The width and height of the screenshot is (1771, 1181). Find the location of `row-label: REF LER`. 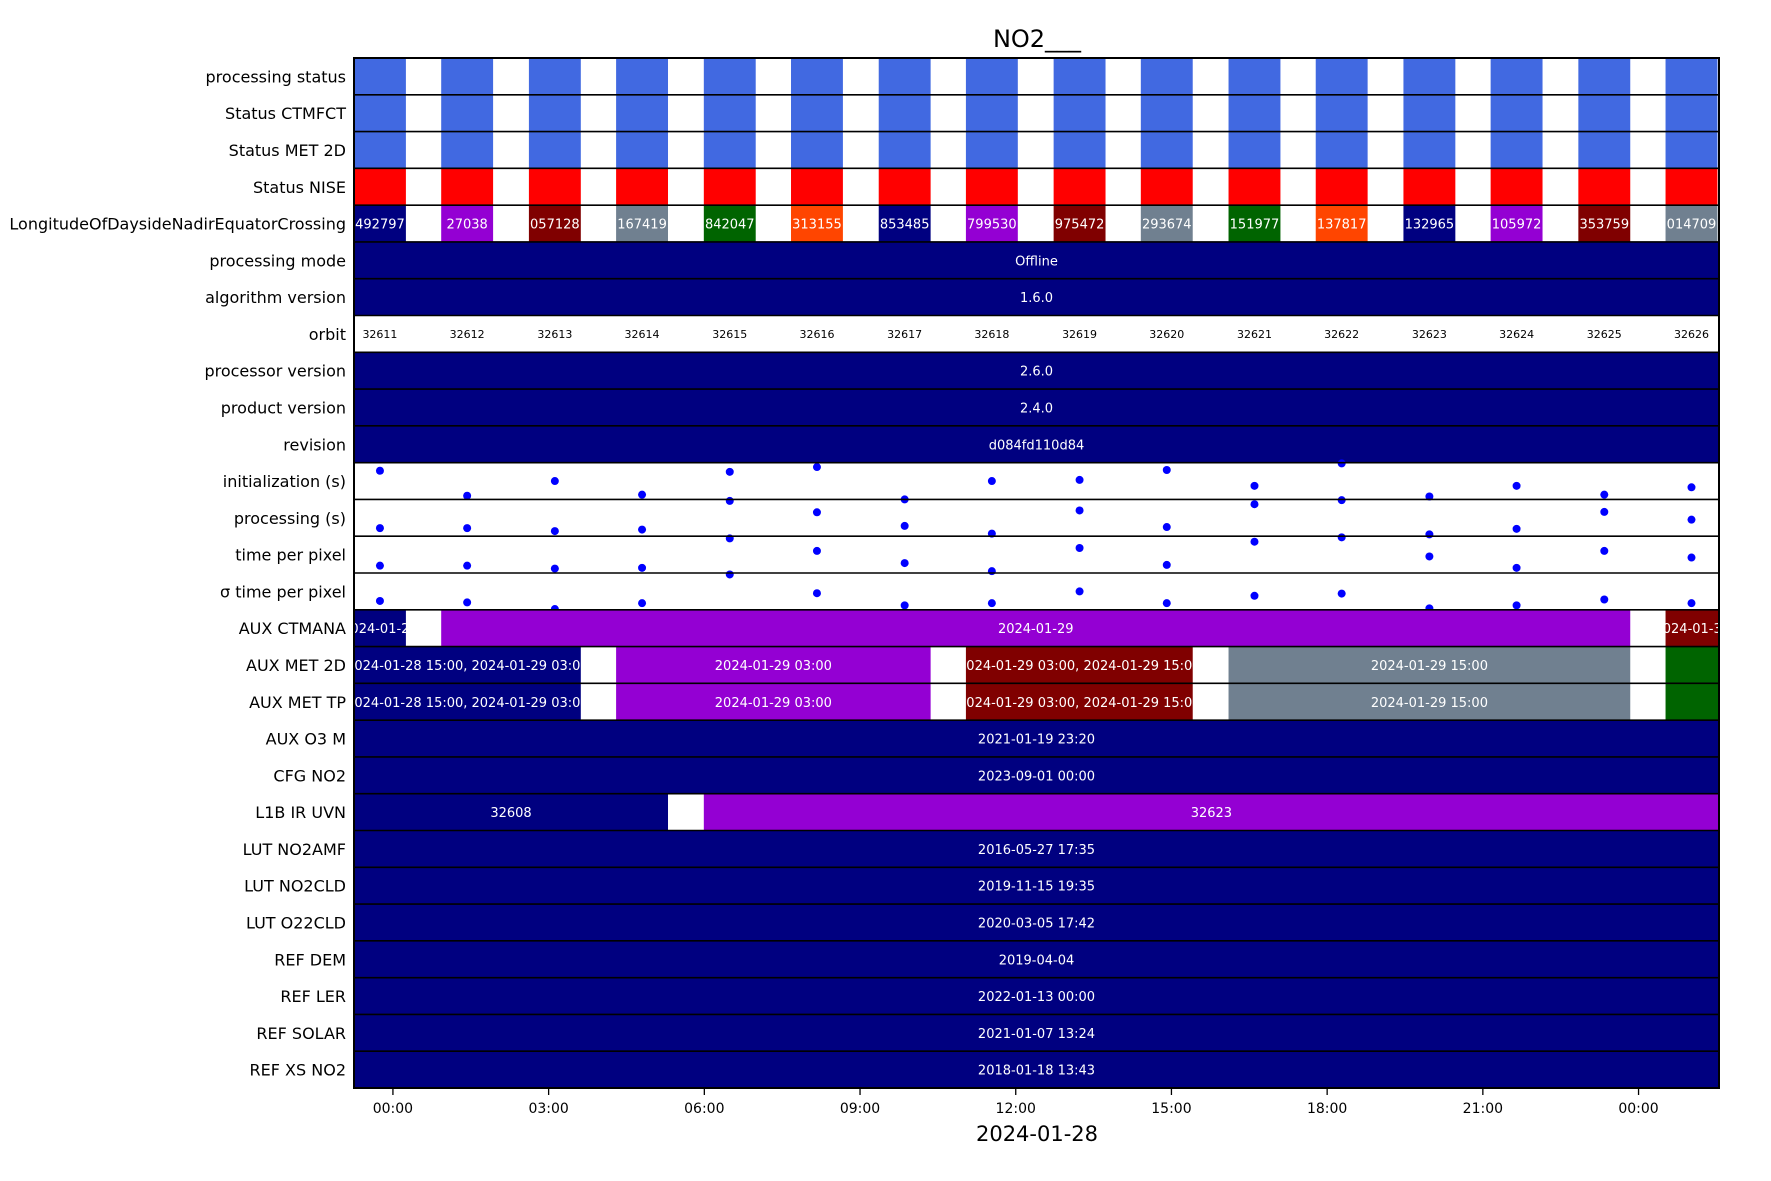

row-label: REF LER is located at coordinates (313, 996).